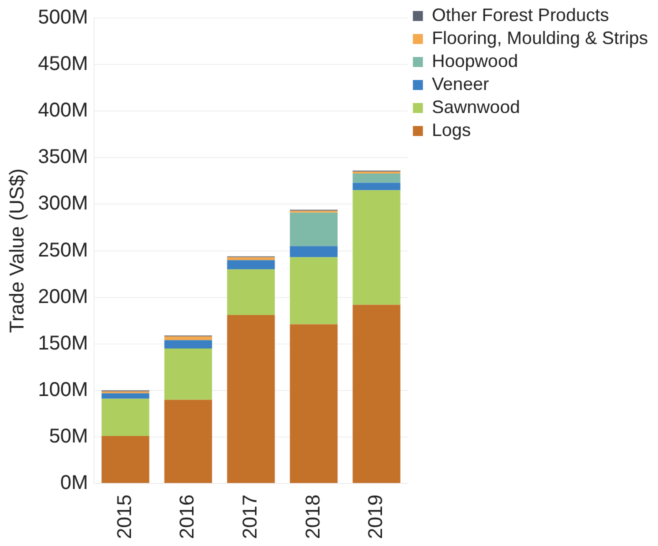 The image size is (658, 546). What do you see at coordinates (63, 343) in the screenshot?
I see `y-tick-label: 150M` at bounding box center [63, 343].